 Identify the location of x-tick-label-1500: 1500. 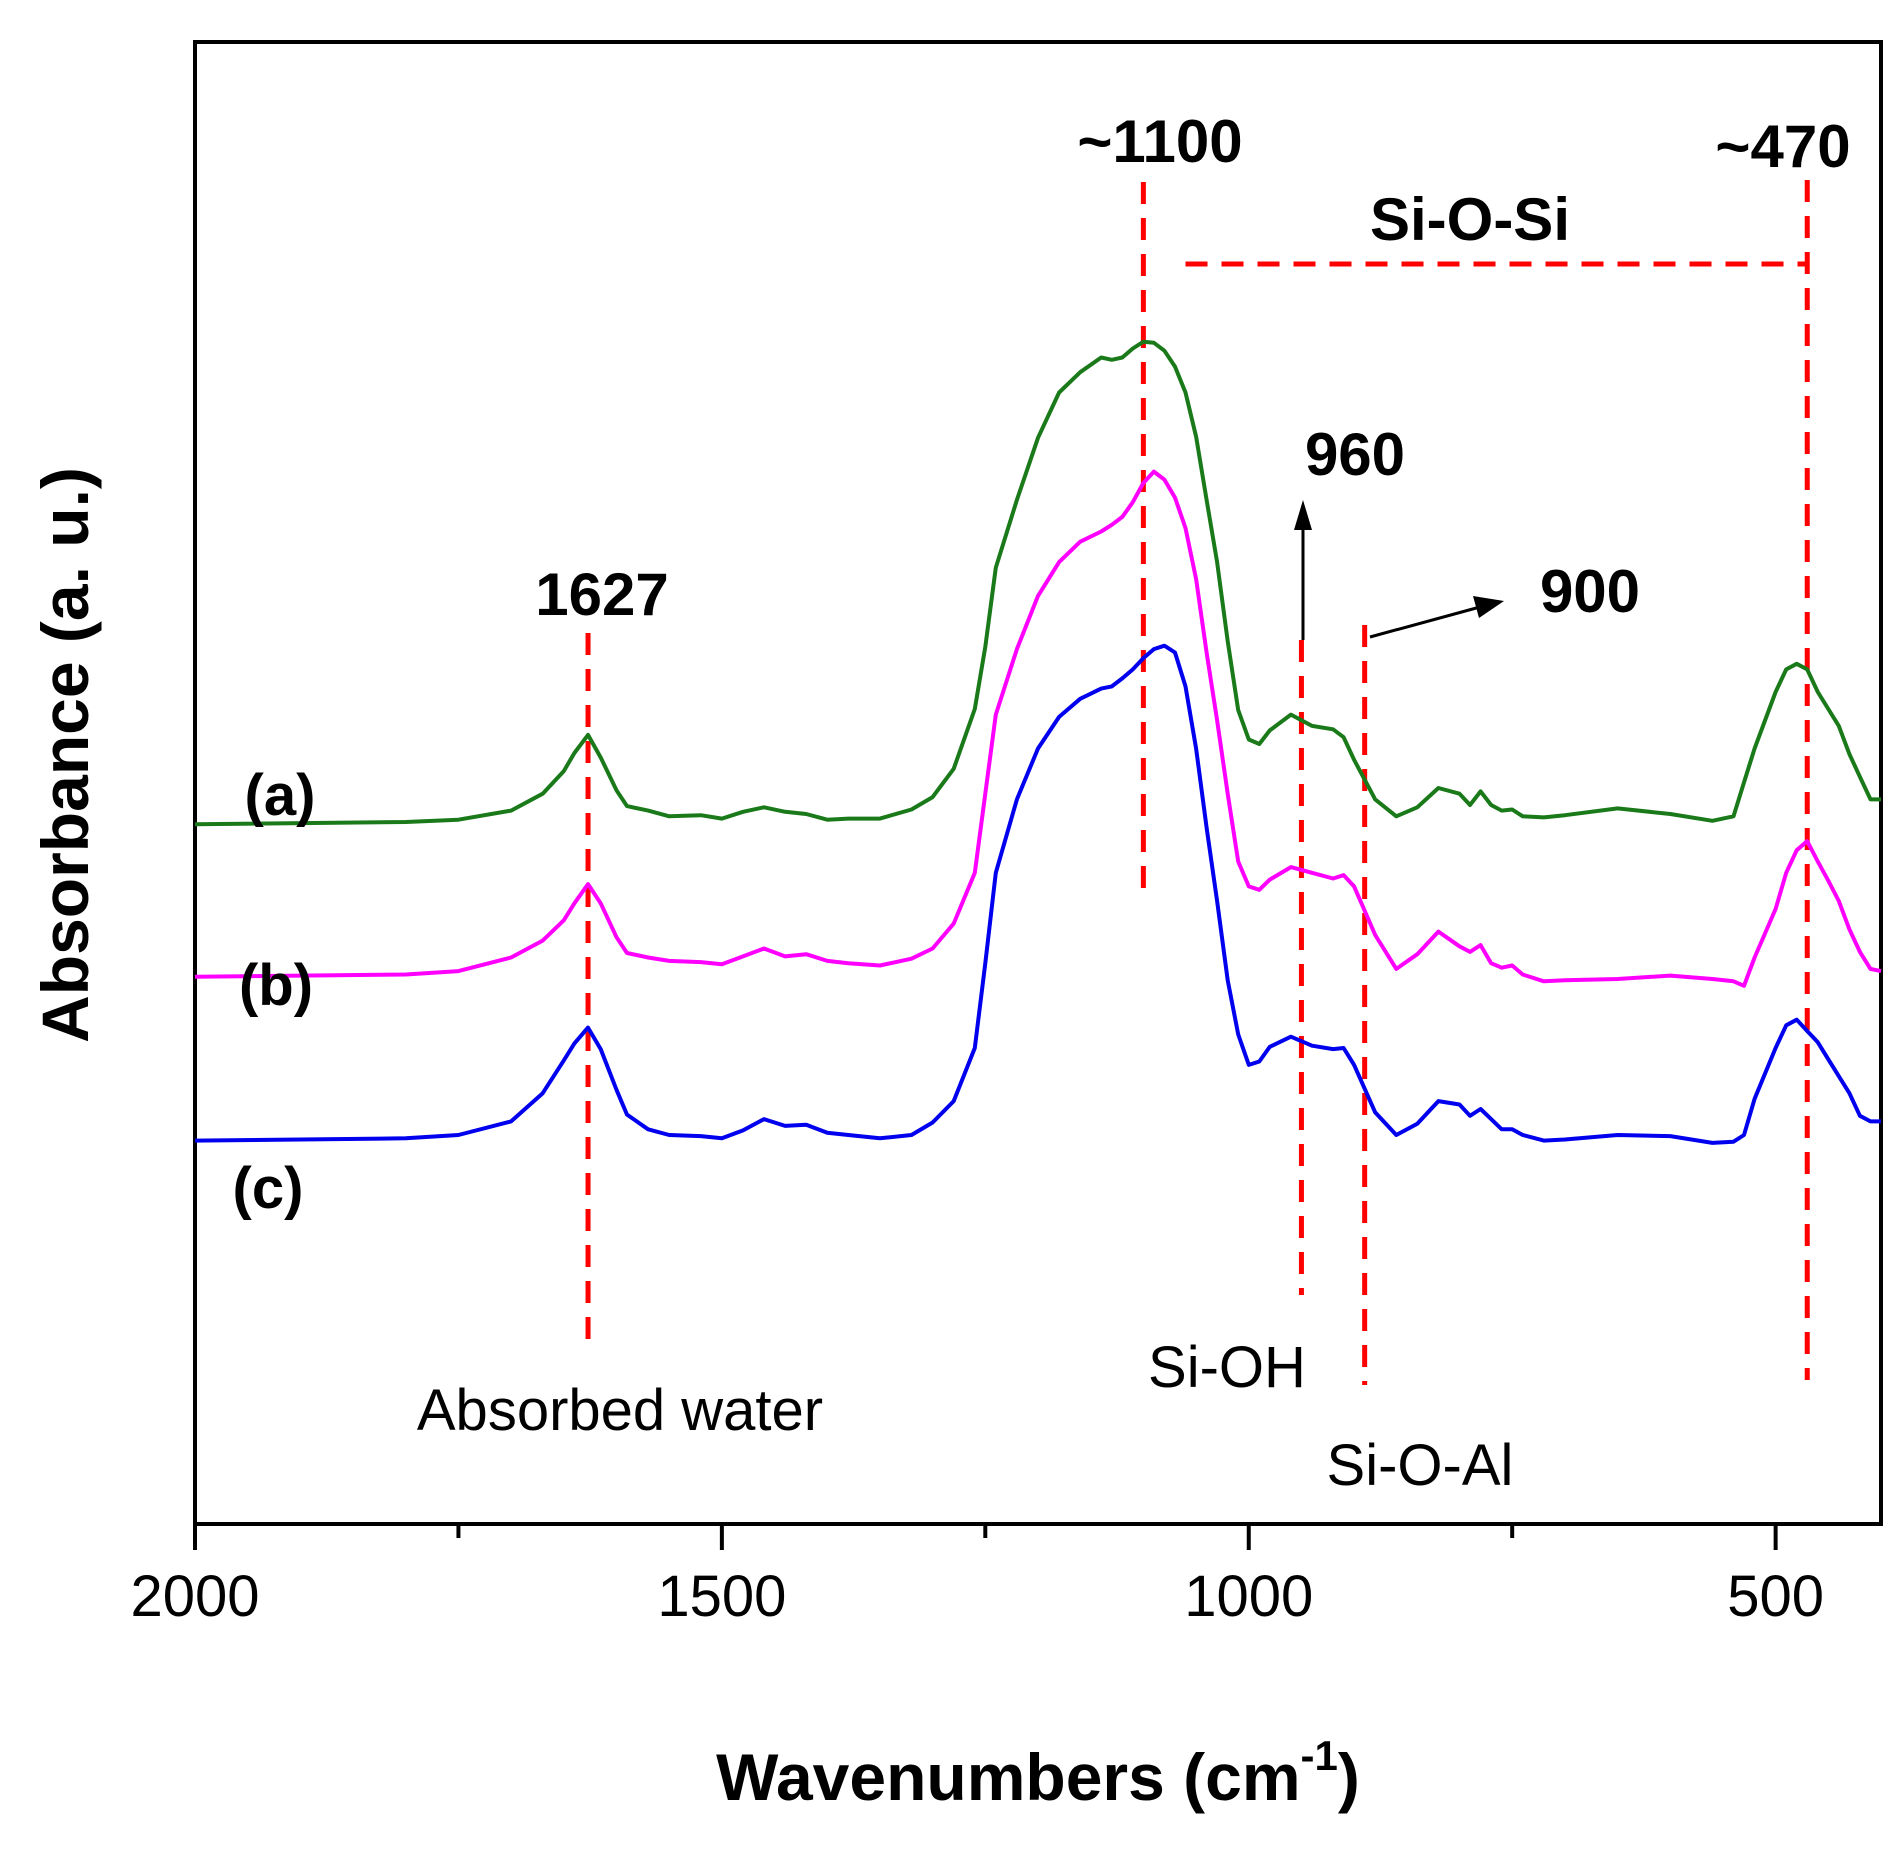
(721, 1596).